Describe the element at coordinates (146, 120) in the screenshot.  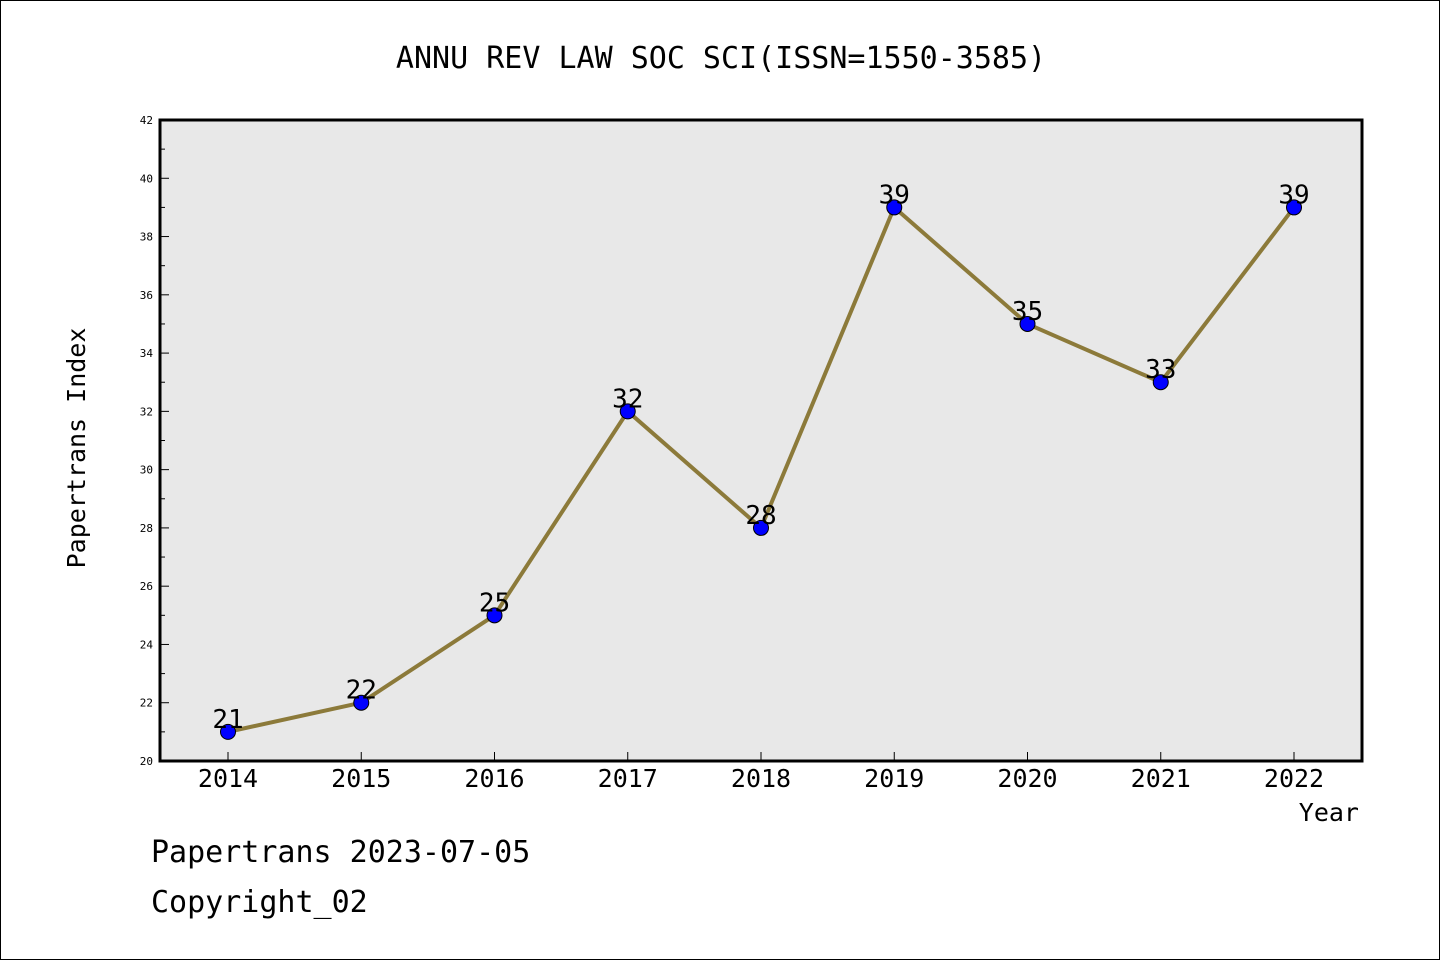
I see `y-tick-label: 42` at that location.